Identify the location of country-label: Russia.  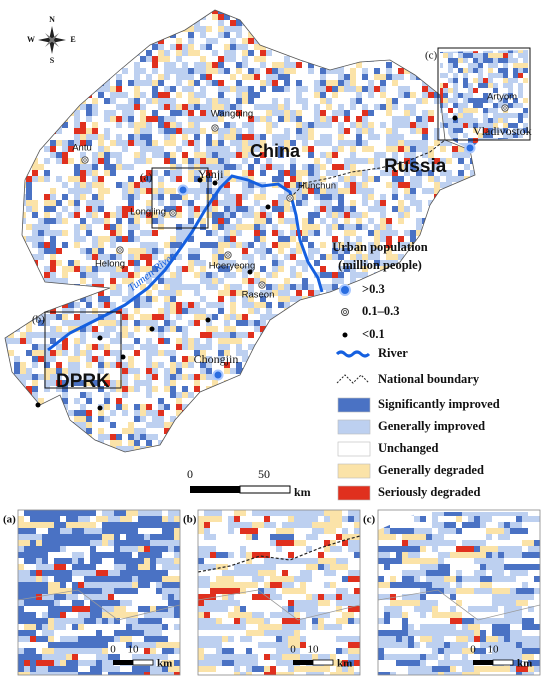
(415, 166).